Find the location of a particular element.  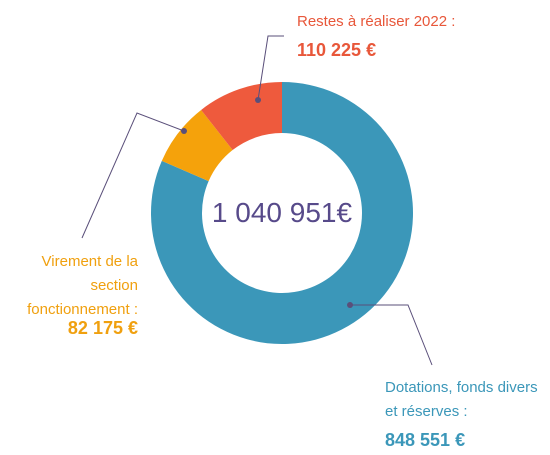

value-label: 82 175 € is located at coordinates (102, 328).